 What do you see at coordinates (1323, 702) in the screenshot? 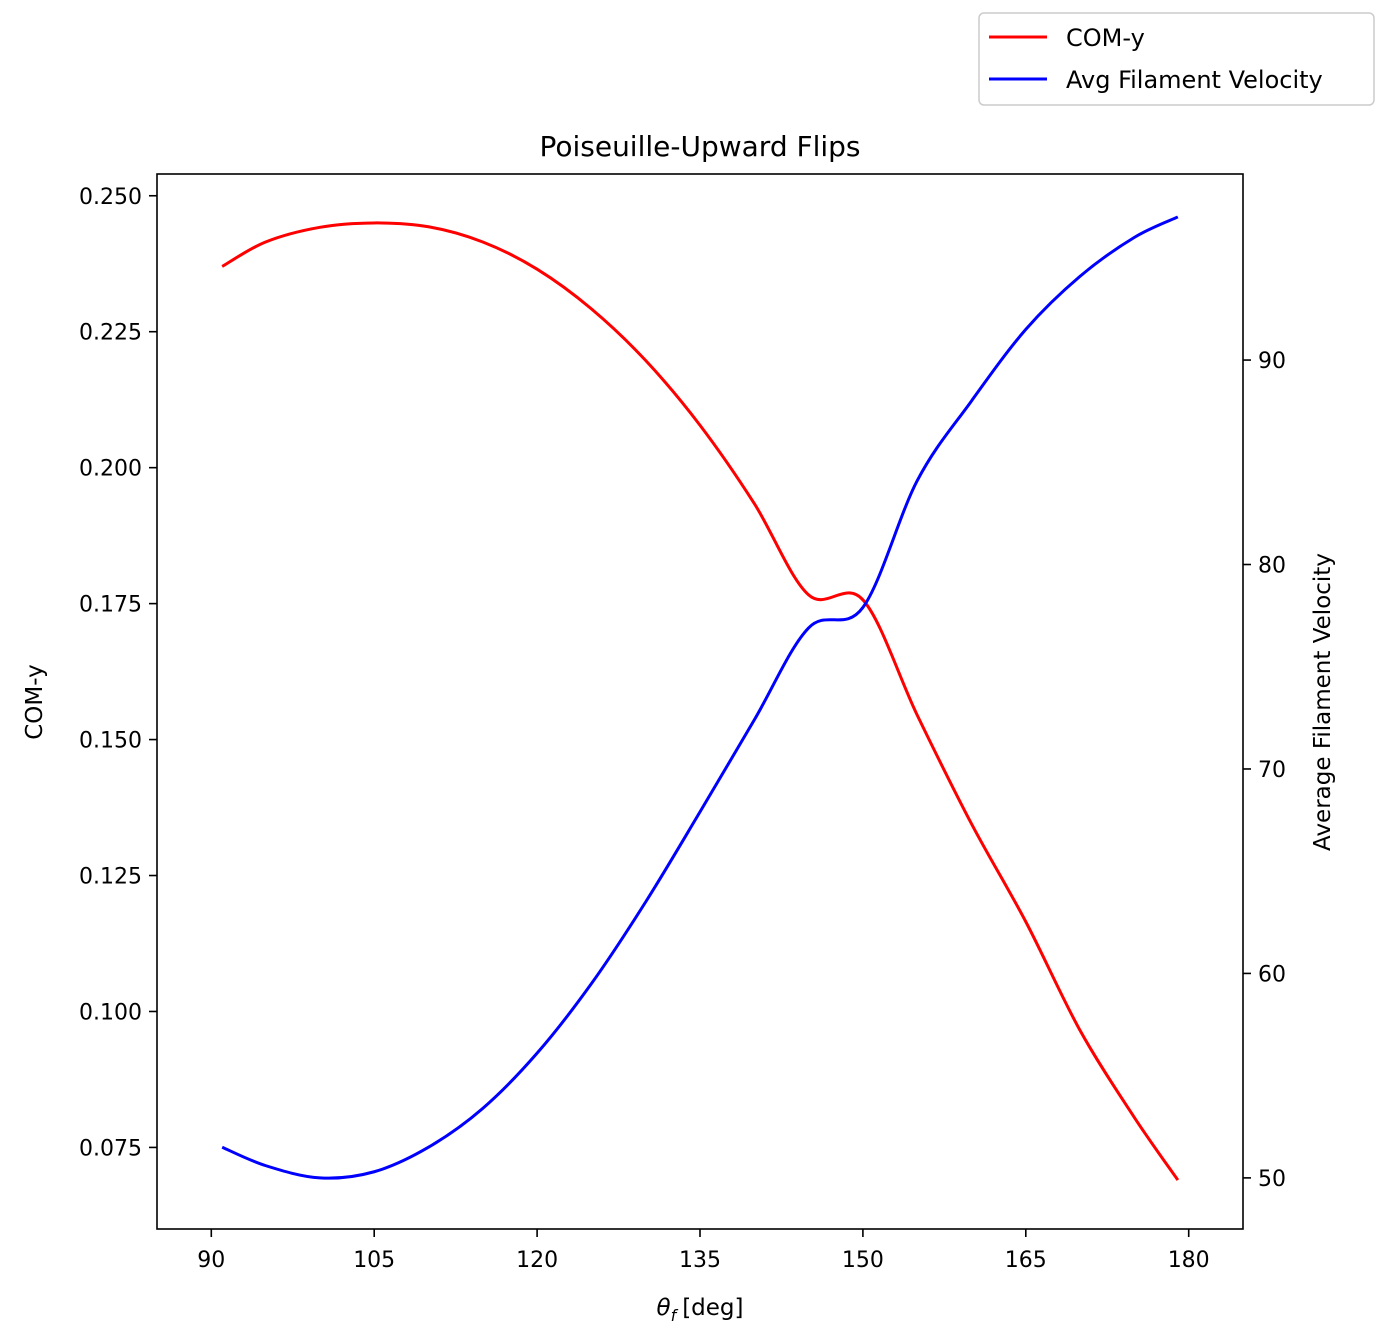
I see `y-axis-right-label: Average Filament Velocity` at bounding box center [1323, 702].